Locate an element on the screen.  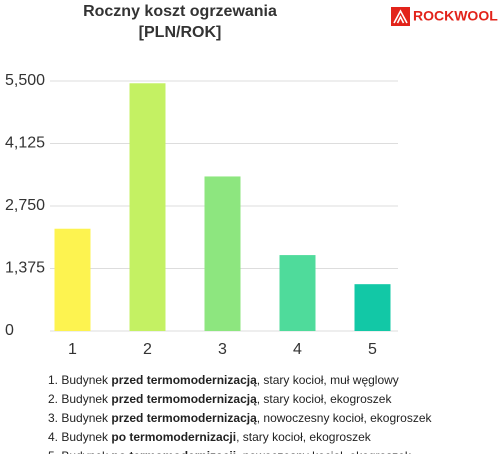
x-tick-label: 4 is located at coordinates (297, 349).